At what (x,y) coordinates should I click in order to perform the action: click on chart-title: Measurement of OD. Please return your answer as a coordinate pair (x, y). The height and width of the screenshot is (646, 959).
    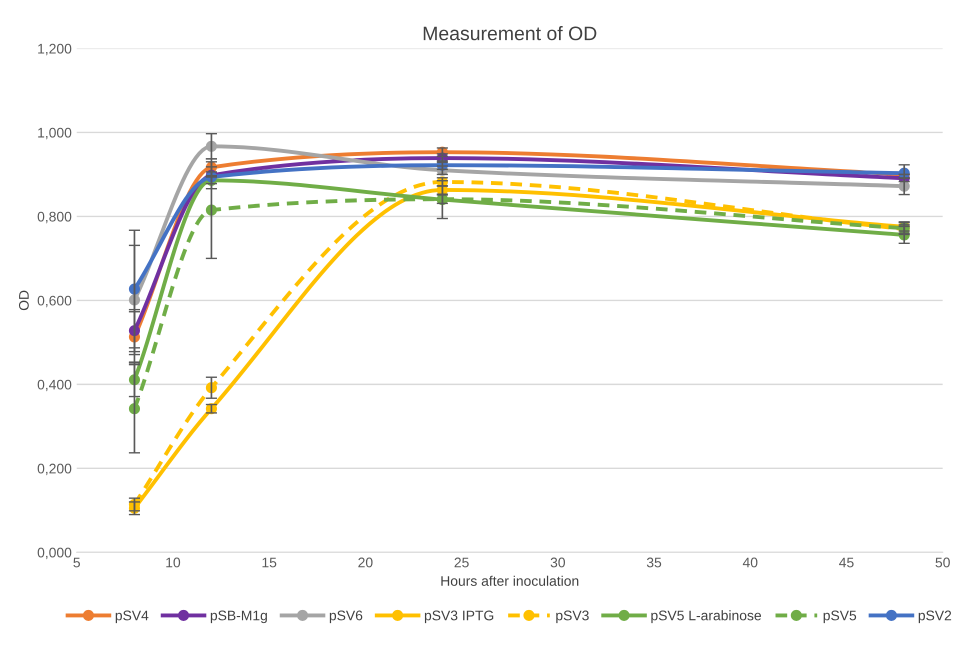
    Looking at the image, I should click on (510, 33).